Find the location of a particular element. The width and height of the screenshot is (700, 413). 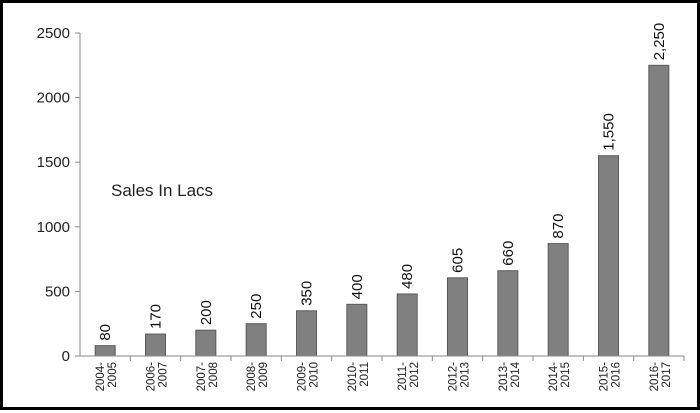

x-tick-label: 2014 is located at coordinates (516, 374).